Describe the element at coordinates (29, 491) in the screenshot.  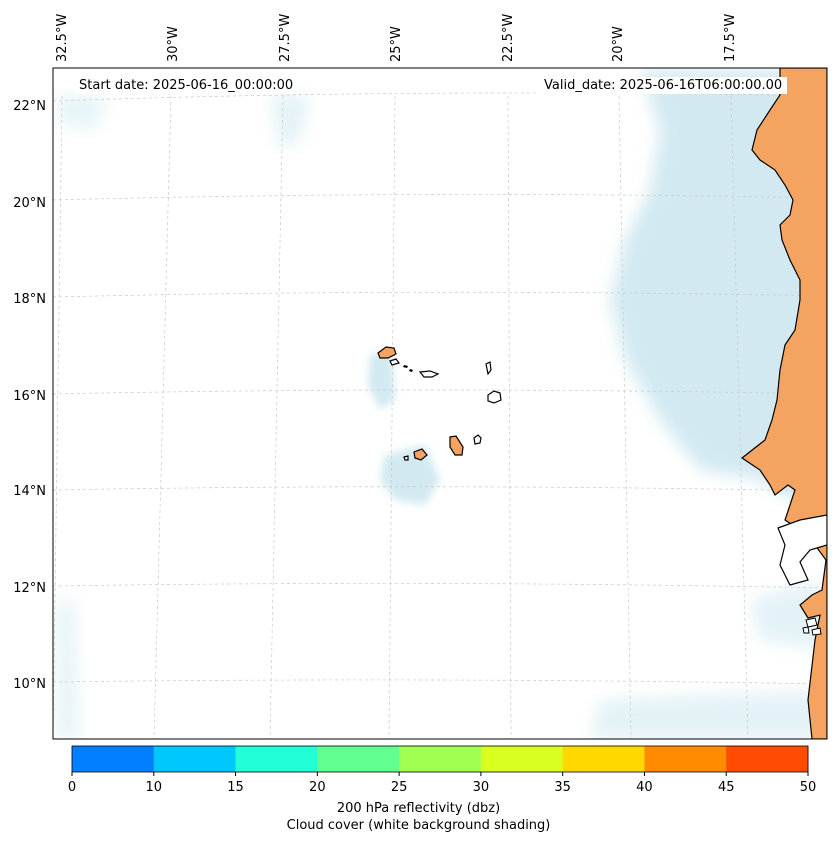
I see `lat-label: 14°N` at that location.